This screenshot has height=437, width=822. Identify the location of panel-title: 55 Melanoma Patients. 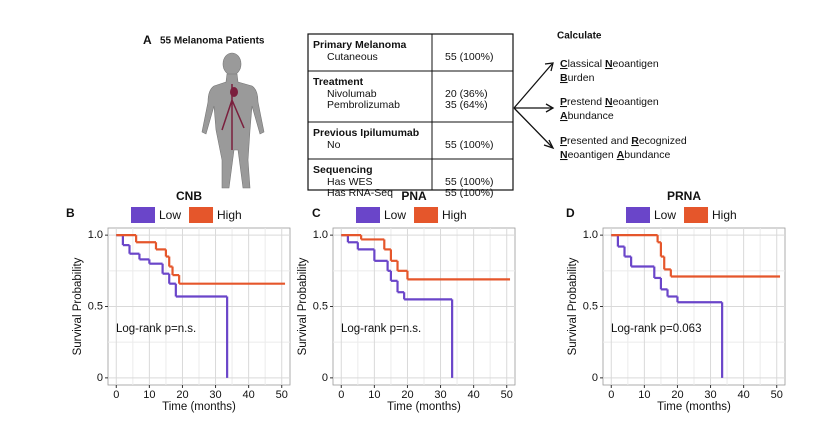
(212, 41).